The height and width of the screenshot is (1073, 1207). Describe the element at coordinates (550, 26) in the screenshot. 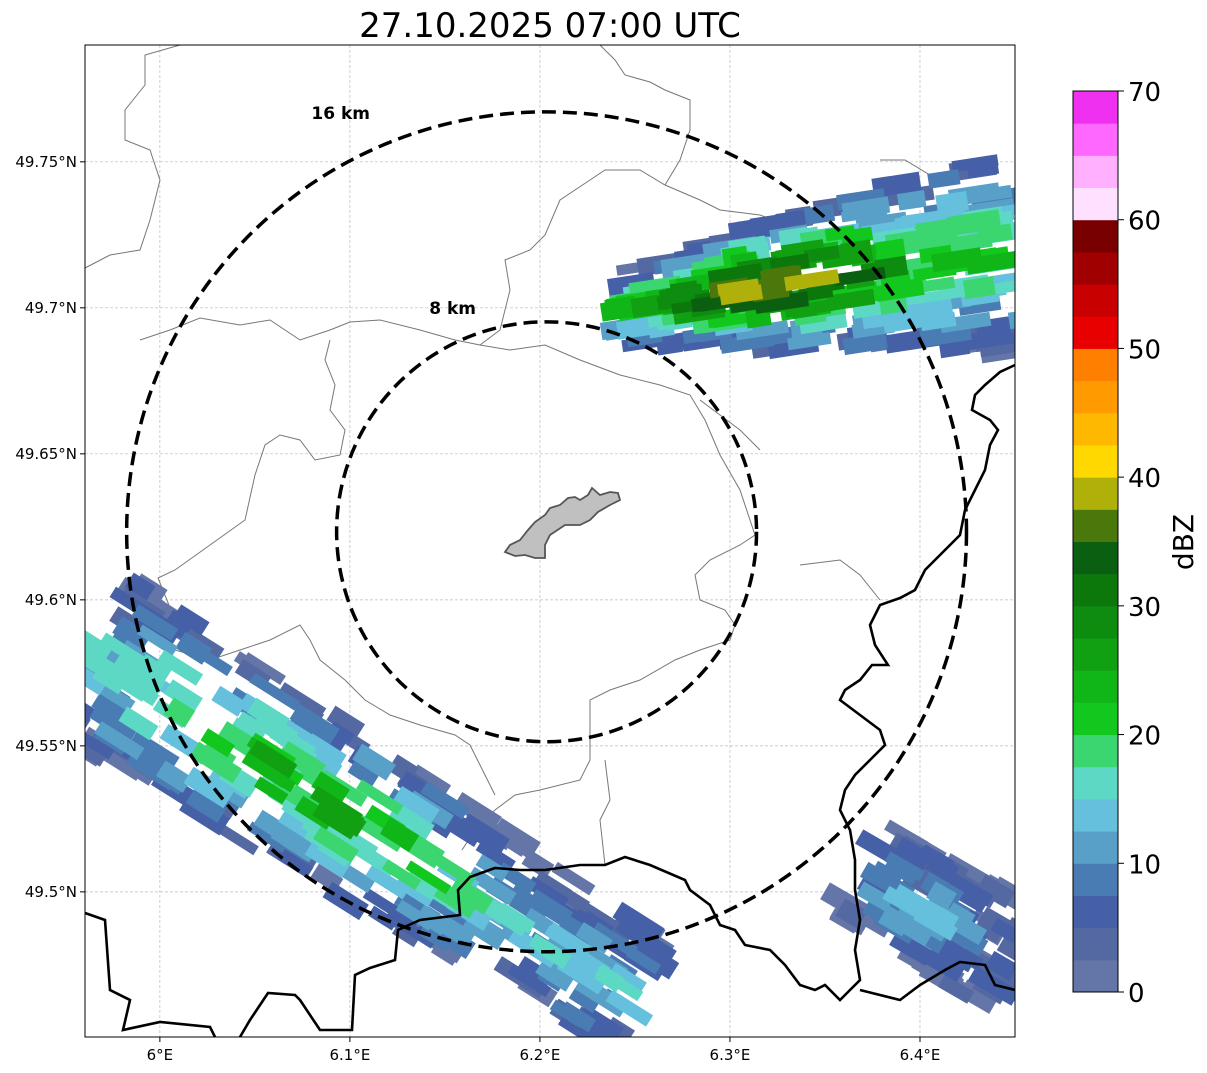

I see `chart-title: 27.10.2025 07:00 UTC` at that location.